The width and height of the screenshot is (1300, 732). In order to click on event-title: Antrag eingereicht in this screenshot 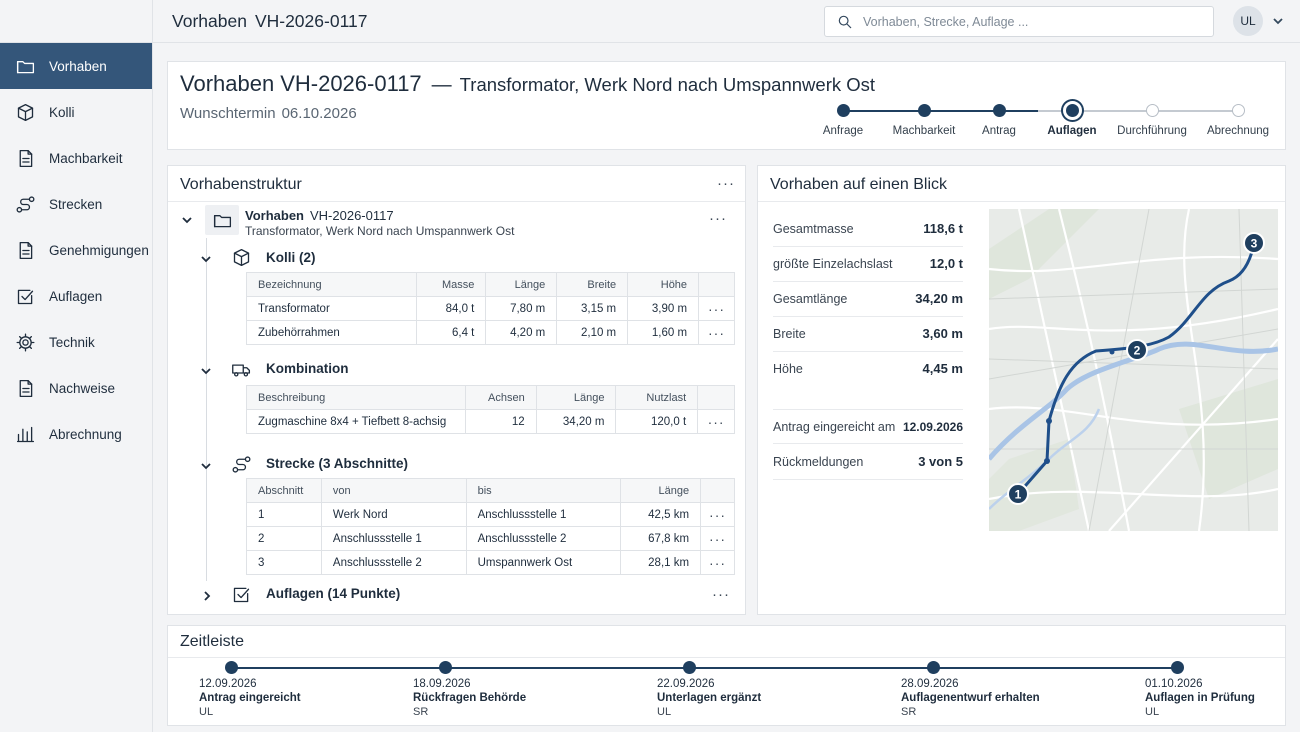, I will do `click(250, 698)`.